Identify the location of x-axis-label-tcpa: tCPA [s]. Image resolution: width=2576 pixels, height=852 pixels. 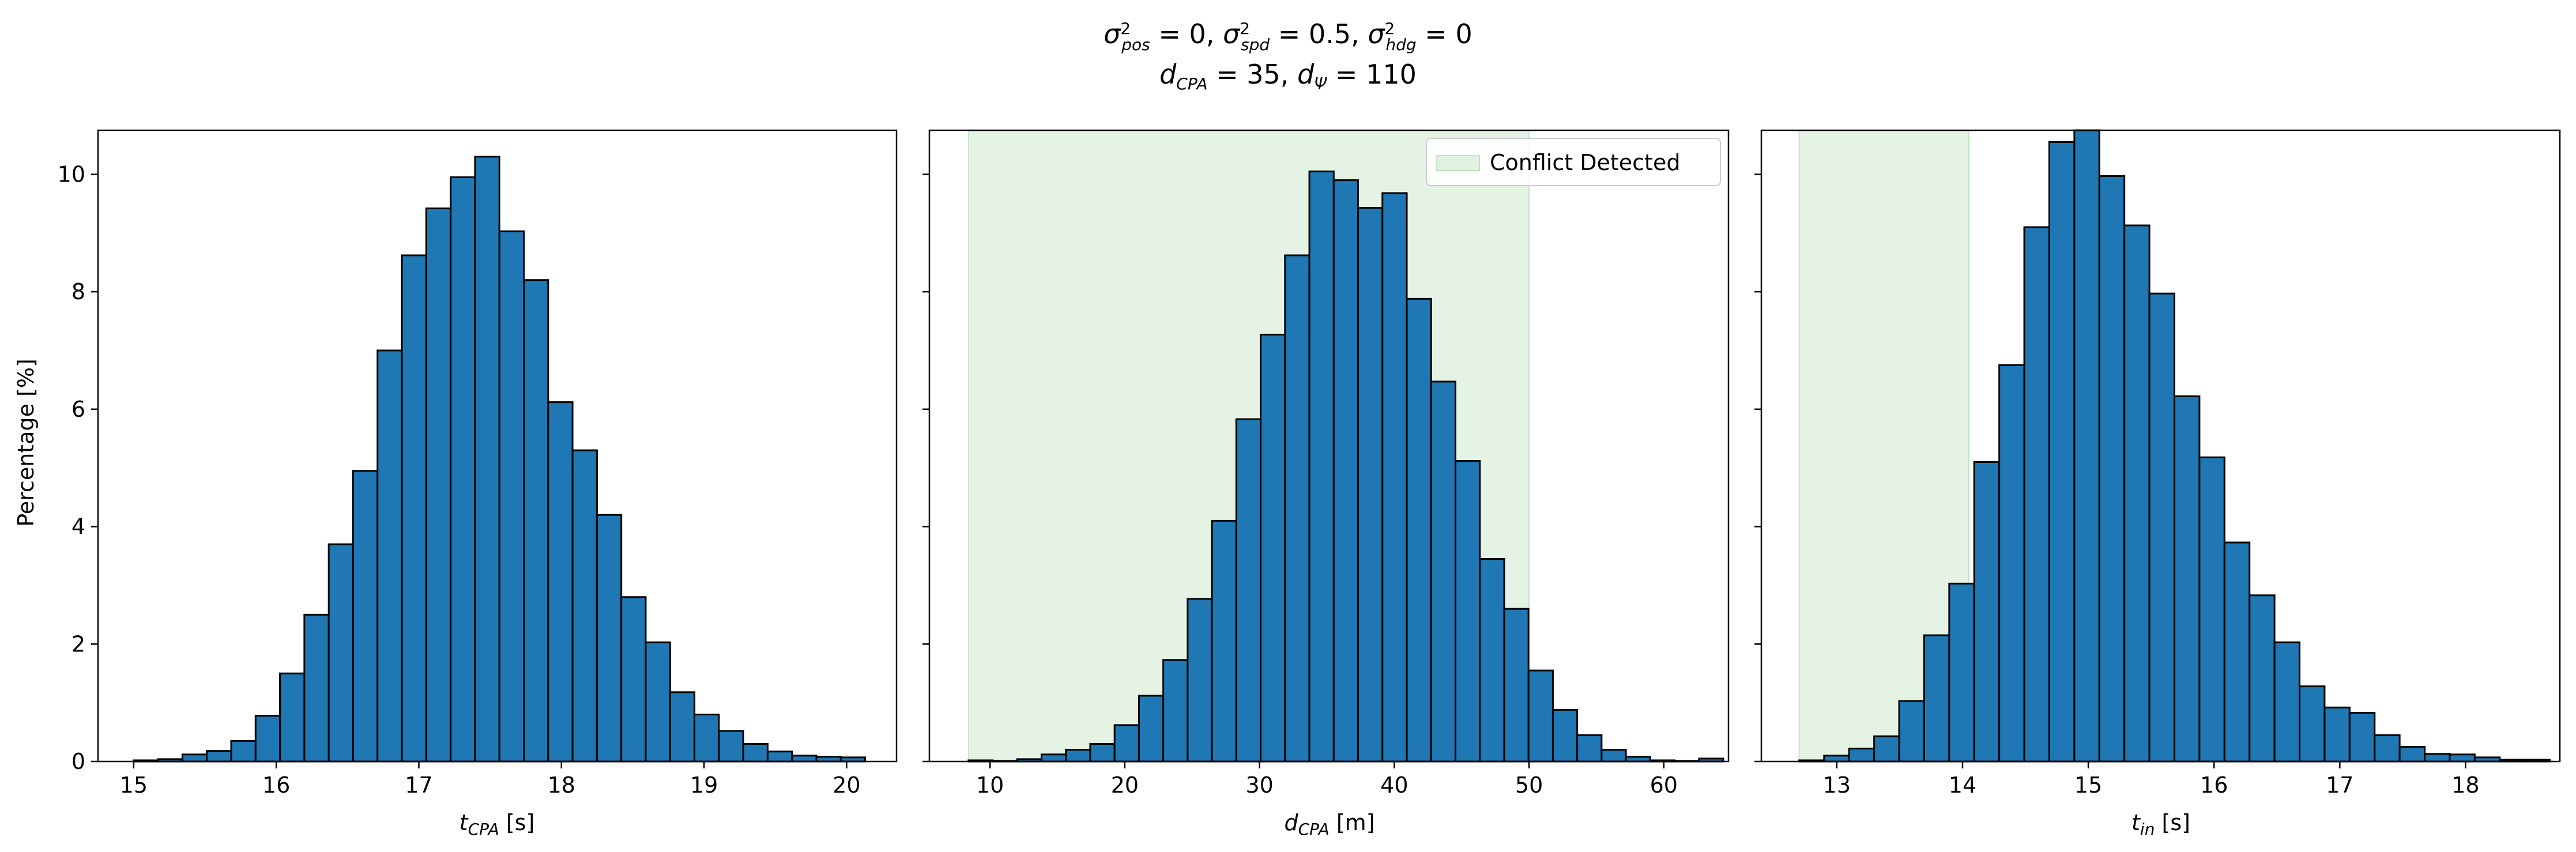
(497, 825).